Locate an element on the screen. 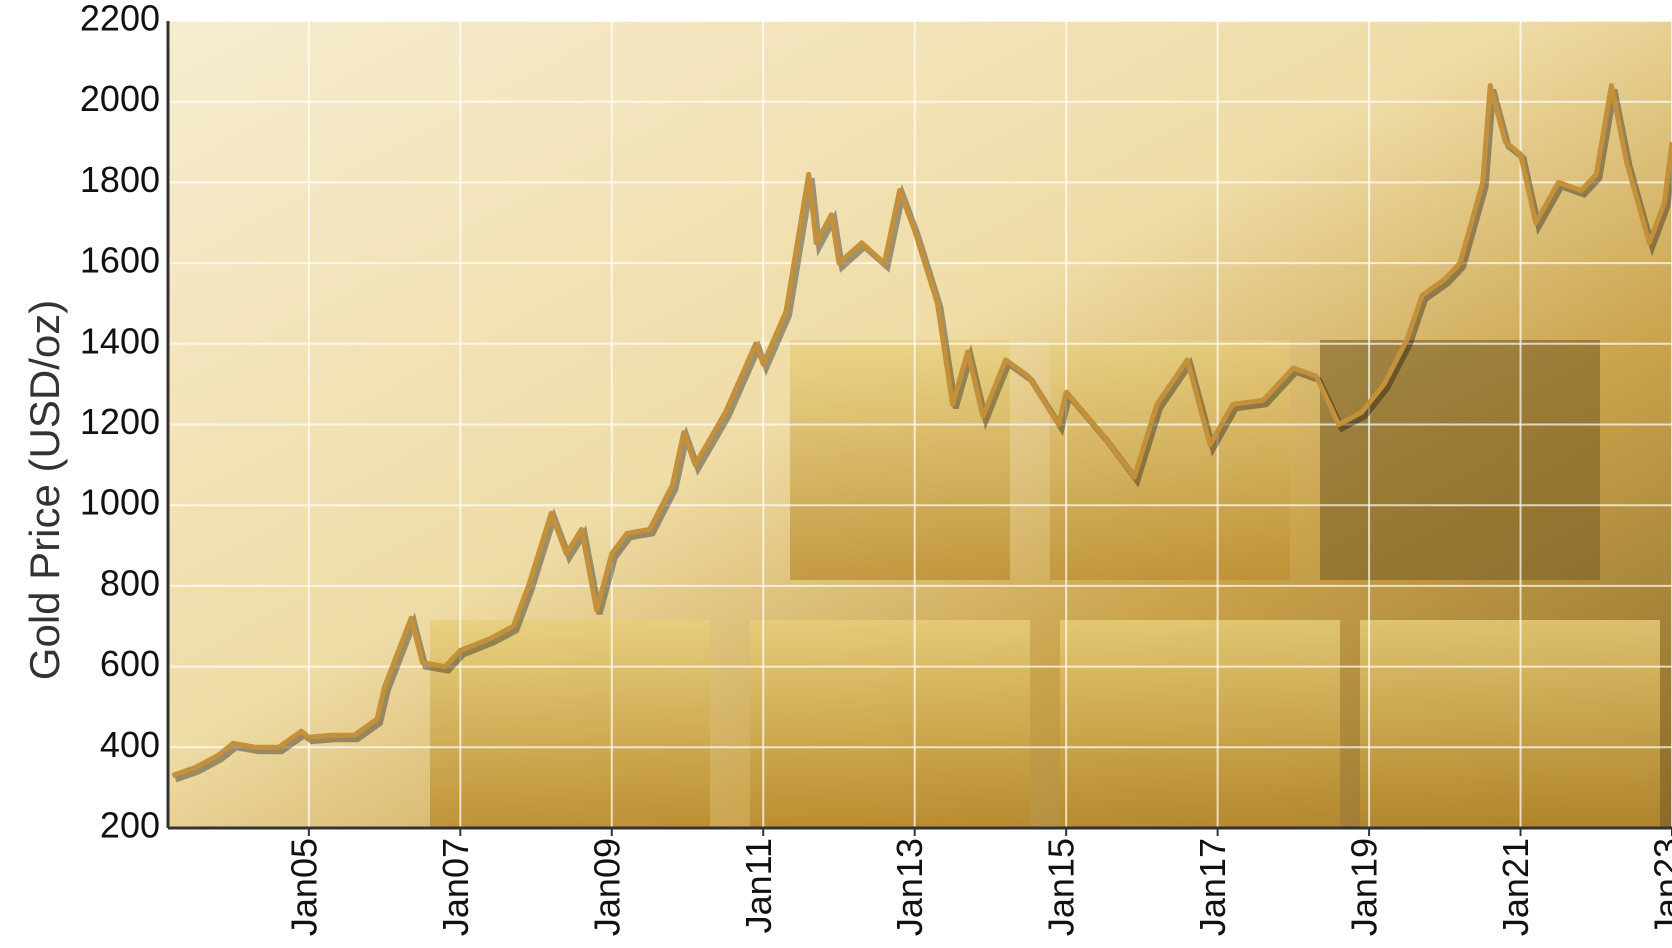 The height and width of the screenshot is (948, 1672). y-axis-label: Gold Price (USD/oz) is located at coordinates (44, 490).